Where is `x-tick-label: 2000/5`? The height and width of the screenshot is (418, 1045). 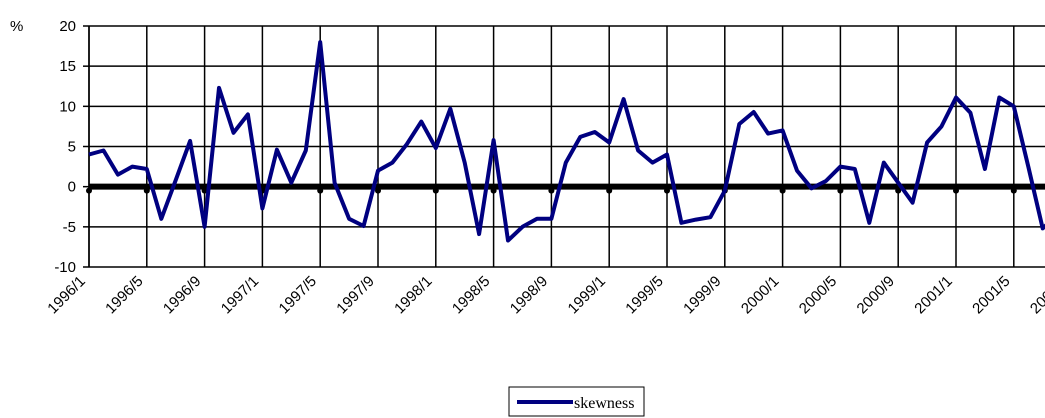 x-tick-label: 2000/5 is located at coordinates (818, 295).